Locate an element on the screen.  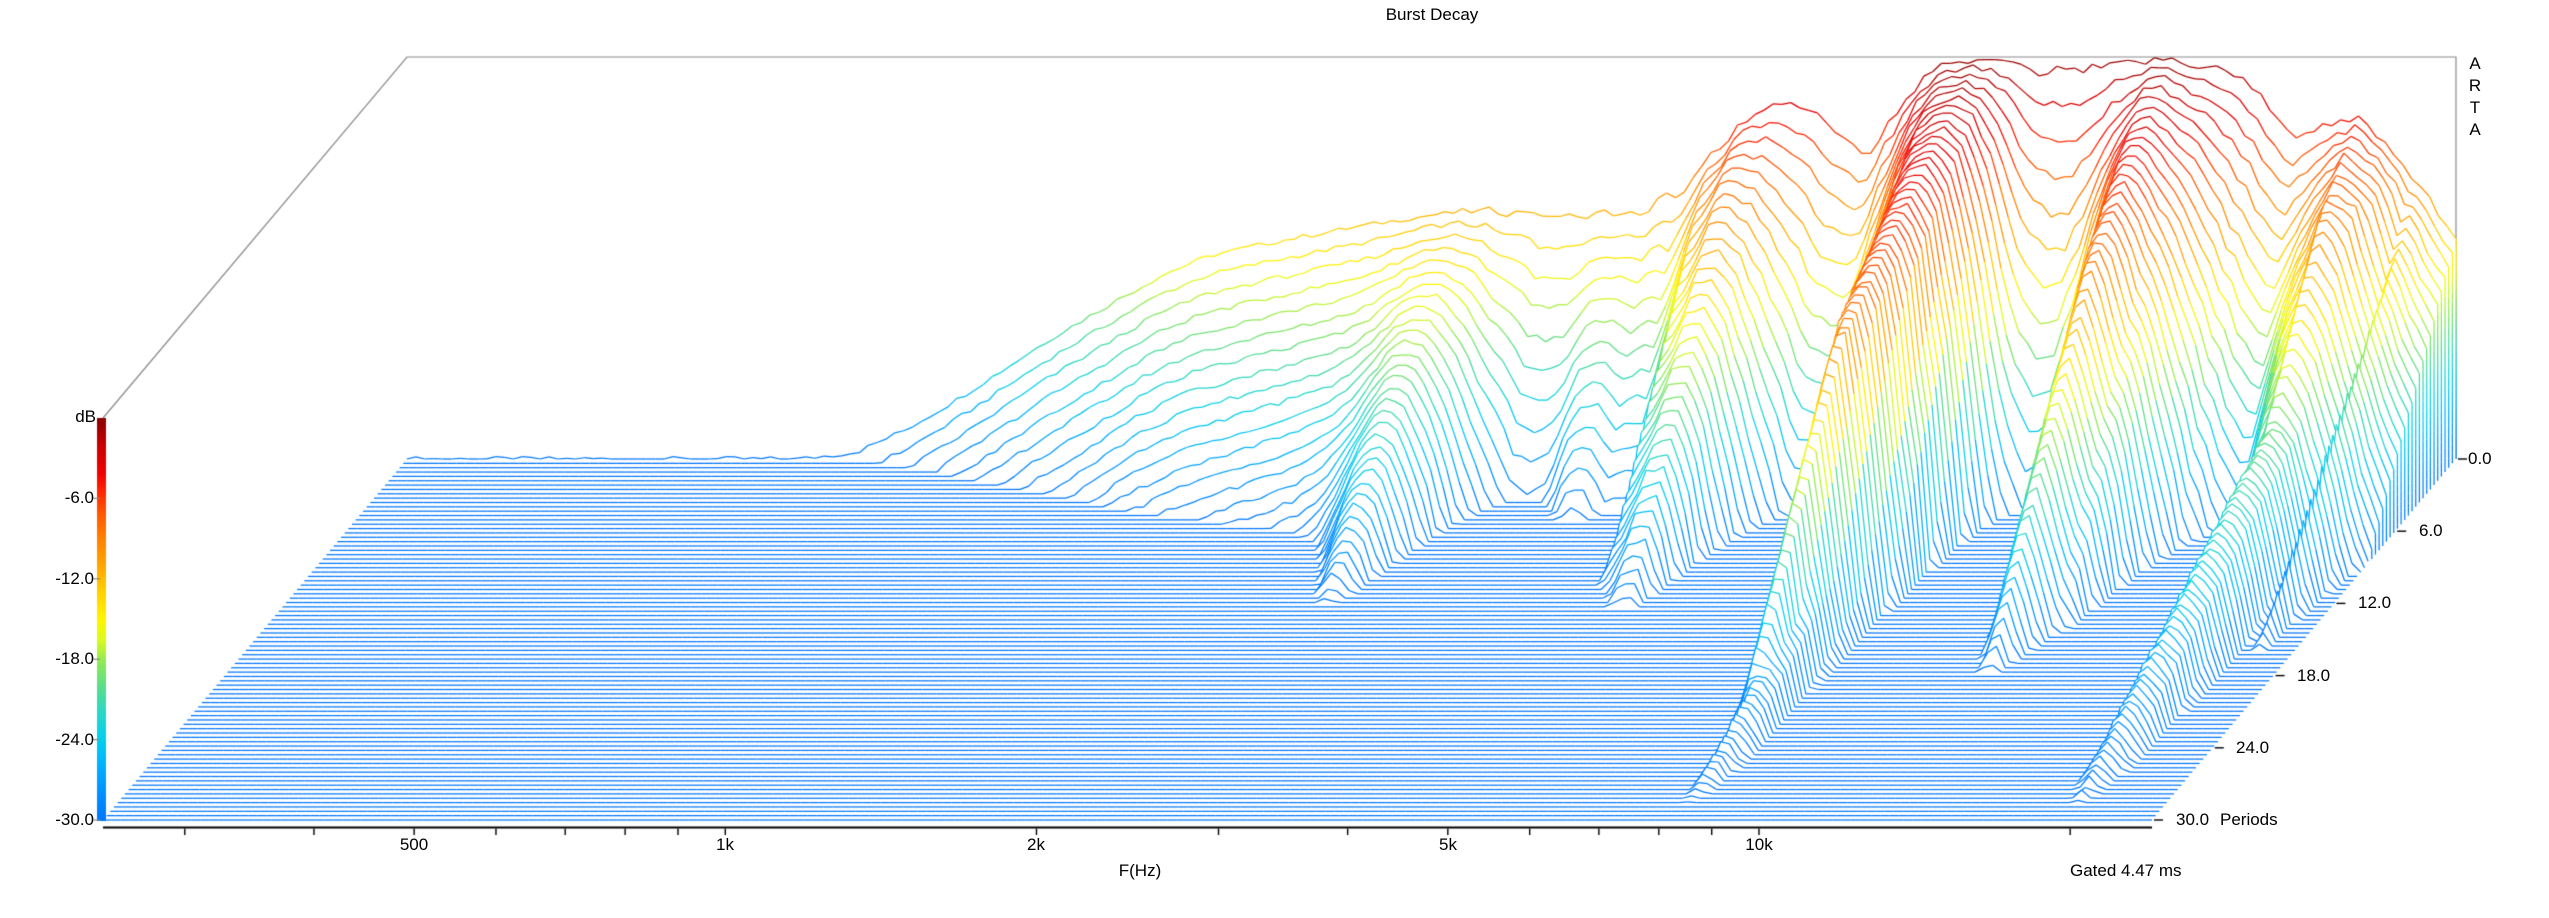
gate-time-note: Gated 4.47 ms is located at coordinates (2126, 870).